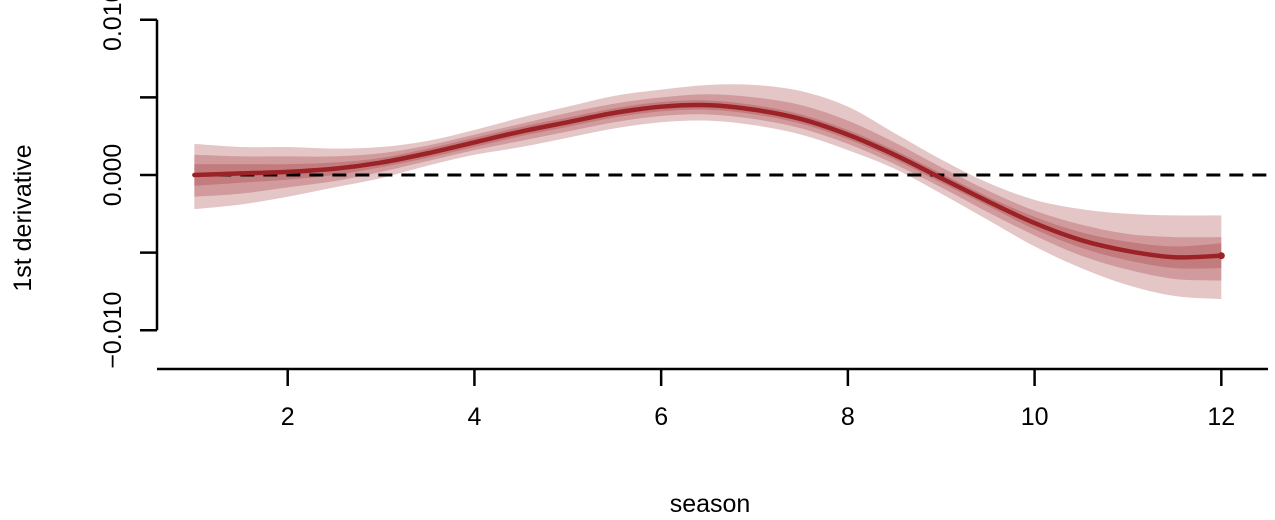 Image resolution: width=1275 pixels, height=520 pixels. What do you see at coordinates (113, 175) in the screenshot?
I see `y-tick-label: 0.000` at bounding box center [113, 175].